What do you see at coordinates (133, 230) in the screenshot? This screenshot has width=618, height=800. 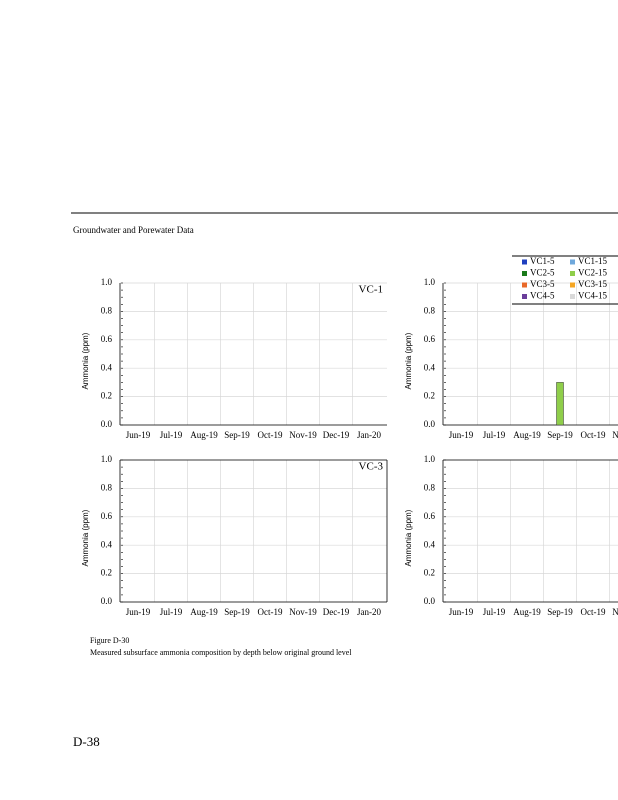 I see `header-title: Groundwater and Porewater Data` at bounding box center [133, 230].